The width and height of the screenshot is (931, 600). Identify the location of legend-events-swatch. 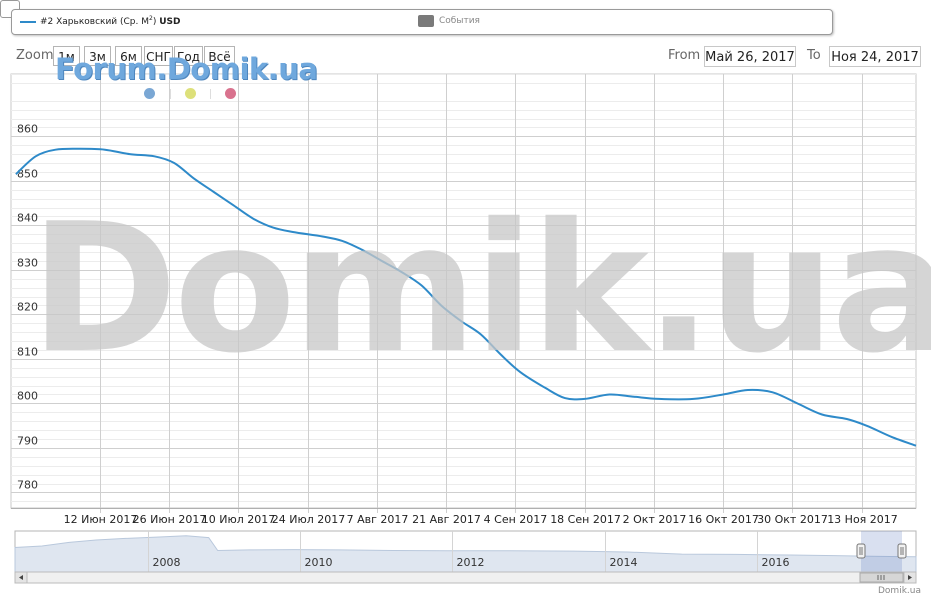
(426, 21).